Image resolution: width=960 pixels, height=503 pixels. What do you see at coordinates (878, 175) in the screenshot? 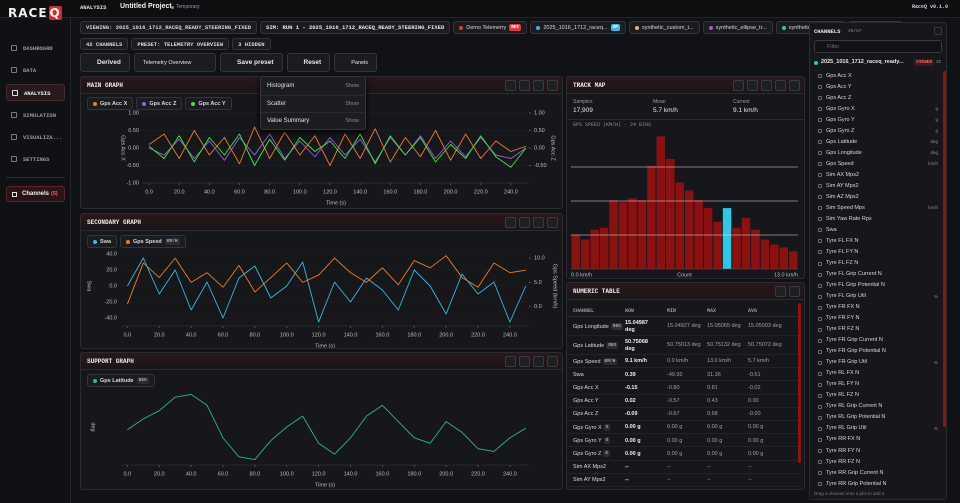
I see `channel-item: Sim AX Mps2` at bounding box center [878, 175].